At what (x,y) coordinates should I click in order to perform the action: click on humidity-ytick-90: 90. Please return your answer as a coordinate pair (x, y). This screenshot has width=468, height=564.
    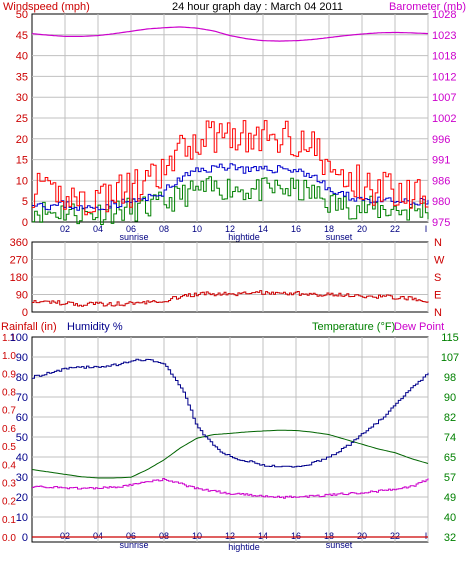
    Looking at the image, I should click on (22, 358).